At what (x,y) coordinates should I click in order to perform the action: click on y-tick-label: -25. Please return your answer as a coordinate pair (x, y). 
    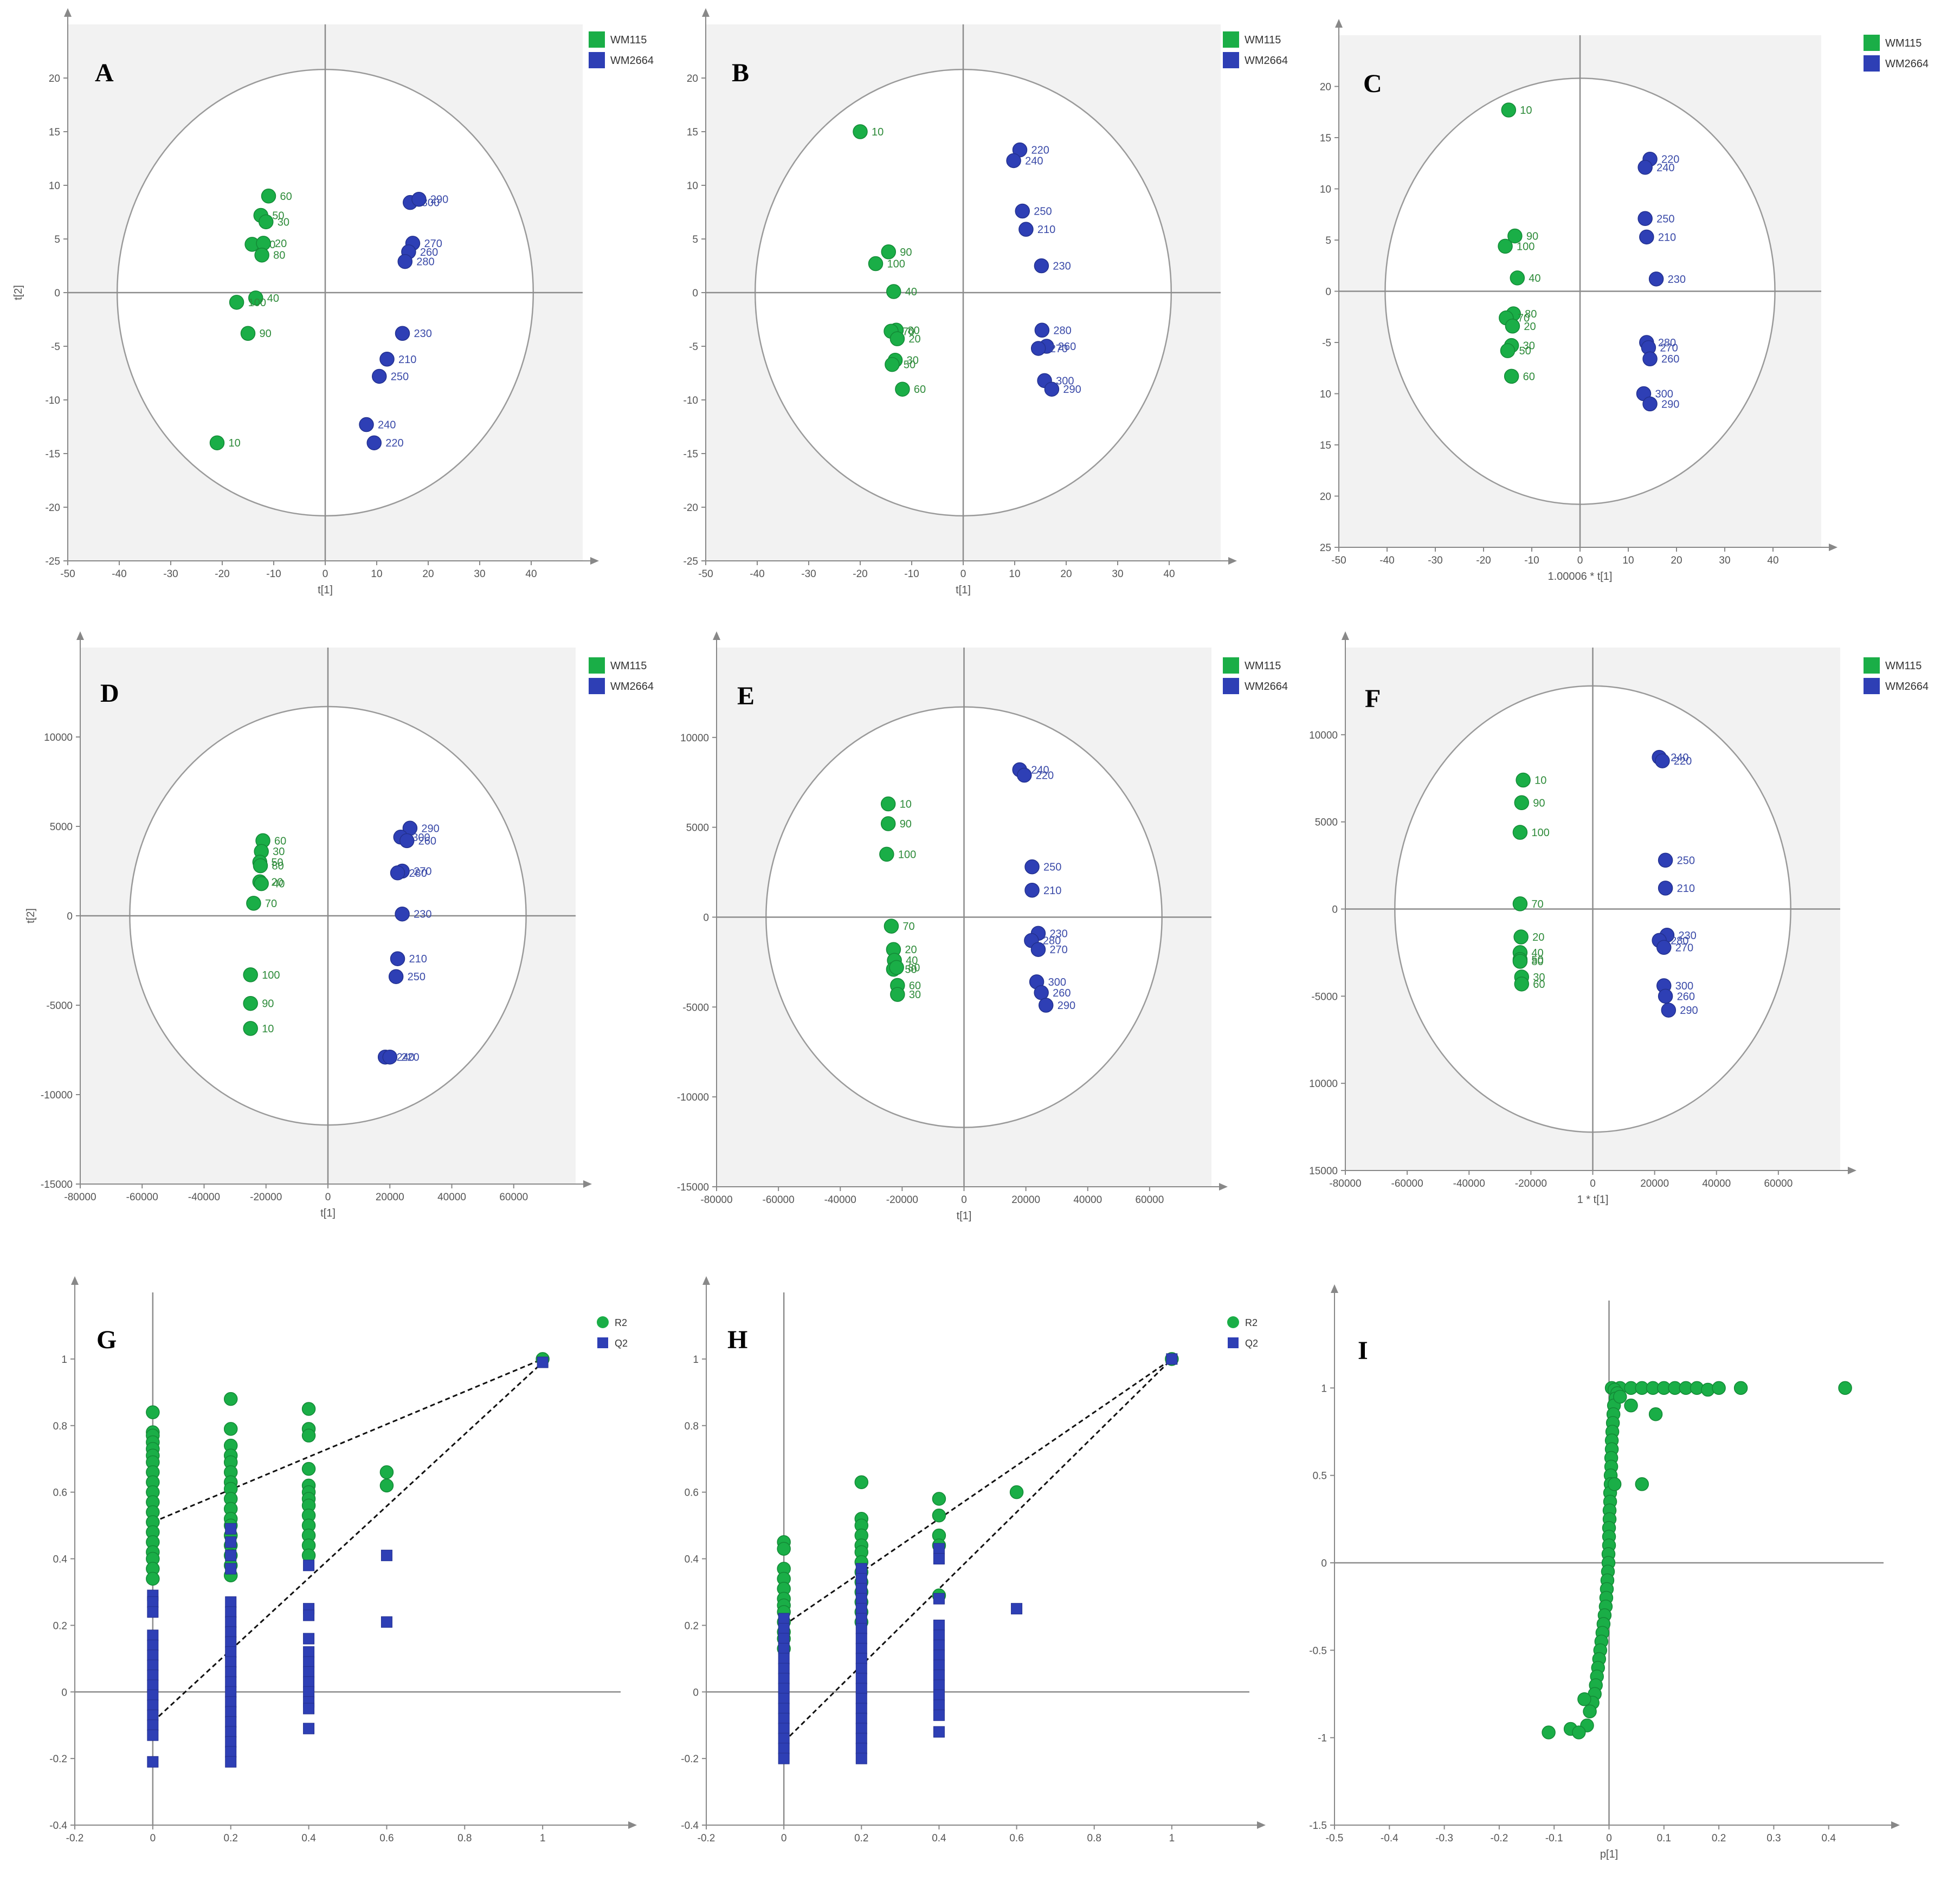
    Looking at the image, I should click on (53, 561).